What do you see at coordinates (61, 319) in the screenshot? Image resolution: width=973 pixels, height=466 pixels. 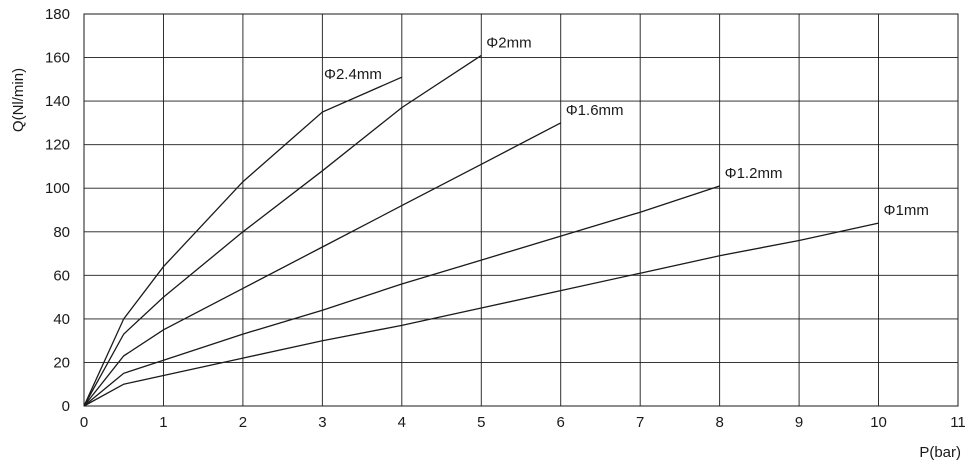 I see `y-tick-label-2: 40` at bounding box center [61, 319].